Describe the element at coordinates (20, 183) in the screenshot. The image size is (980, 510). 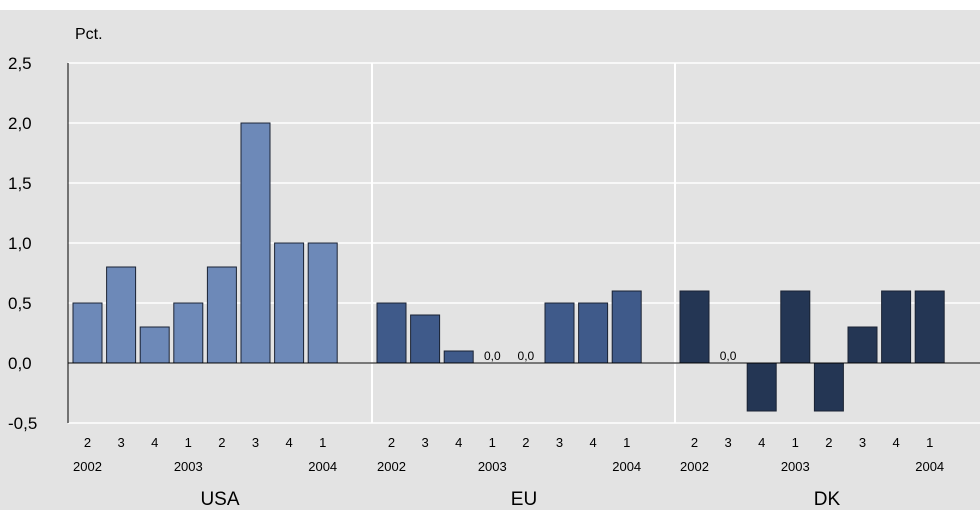
I see `y-tick-label: 1,5` at that location.